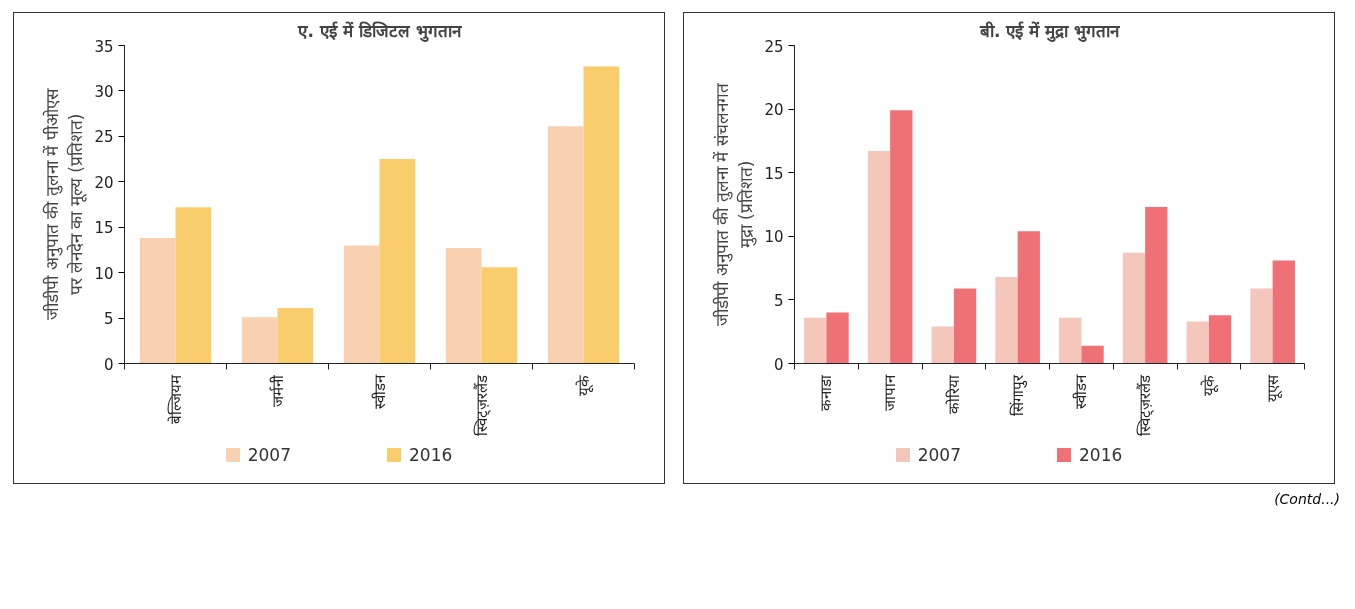  I want to click on y-axis-title: जीडीपी अनुपात की तुलना में पीओएस पर लेनदेन का मूल्य (प्रतिशत), so click(65, 204).